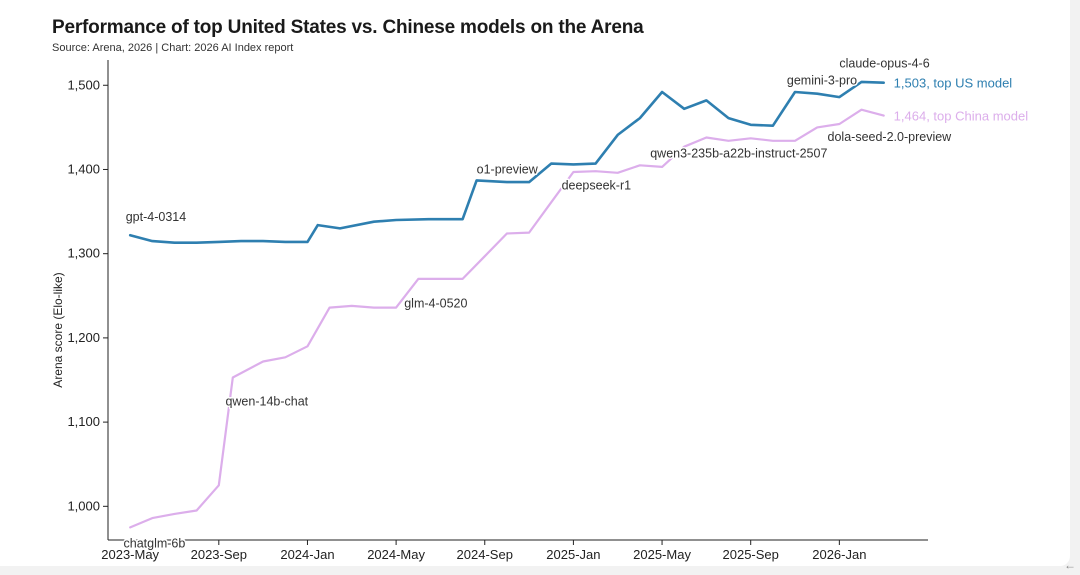 This screenshot has height=575, width=1080. I want to click on model-annotation: gpt-4-0314, so click(156, 217).